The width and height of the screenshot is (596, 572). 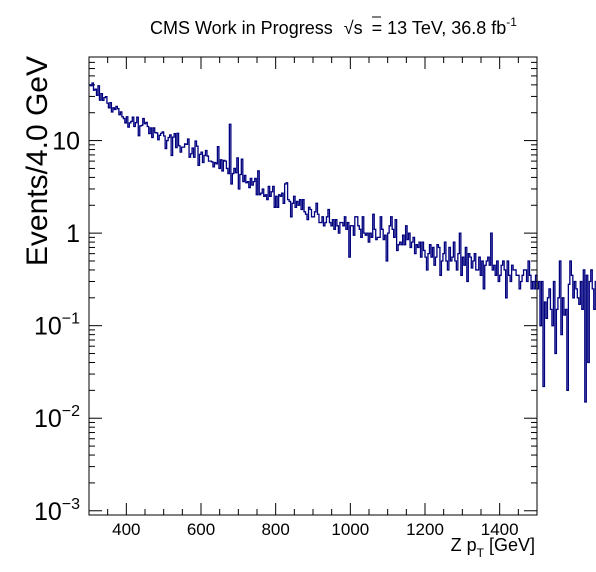 I want to click on y-tick-label: 10⁻¹, so click(x=57, y=326).